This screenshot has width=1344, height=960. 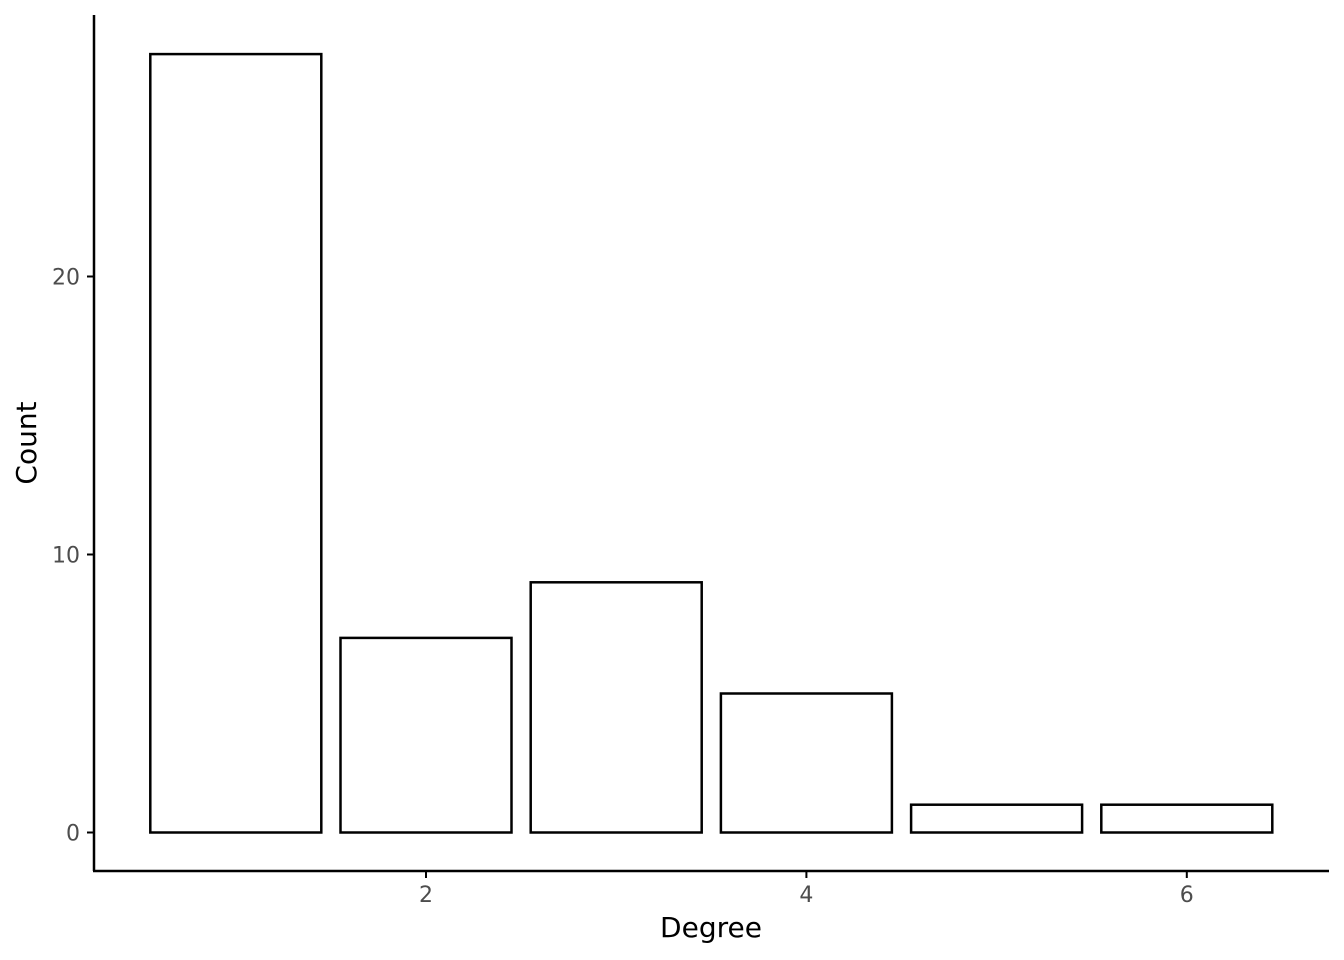 I want to click on y-tick-label-0: 0, so click(x=73, y=834).